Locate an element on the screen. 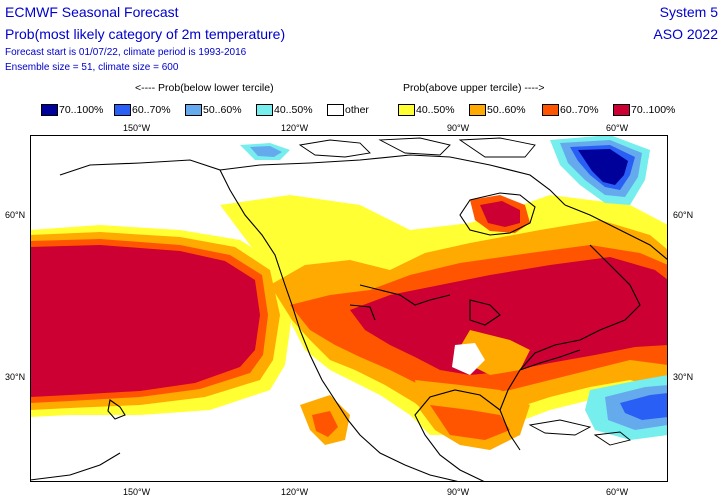 This screenshot has width=724, height=500. pacific-warm-region is located at coordinates (161, 321).